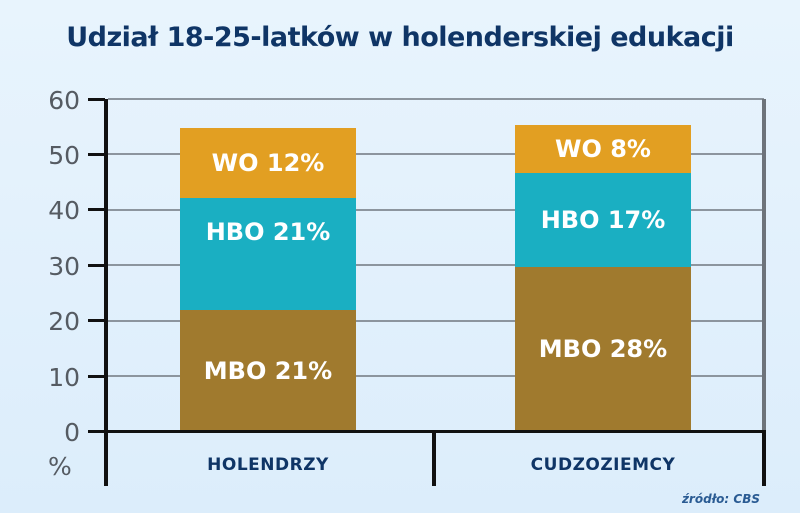 The width and height of the screenshot is (800, 513). Describe the element at coordinates (64, 155) in the screenshot. I see `ytick-label-50: 50` at that location.